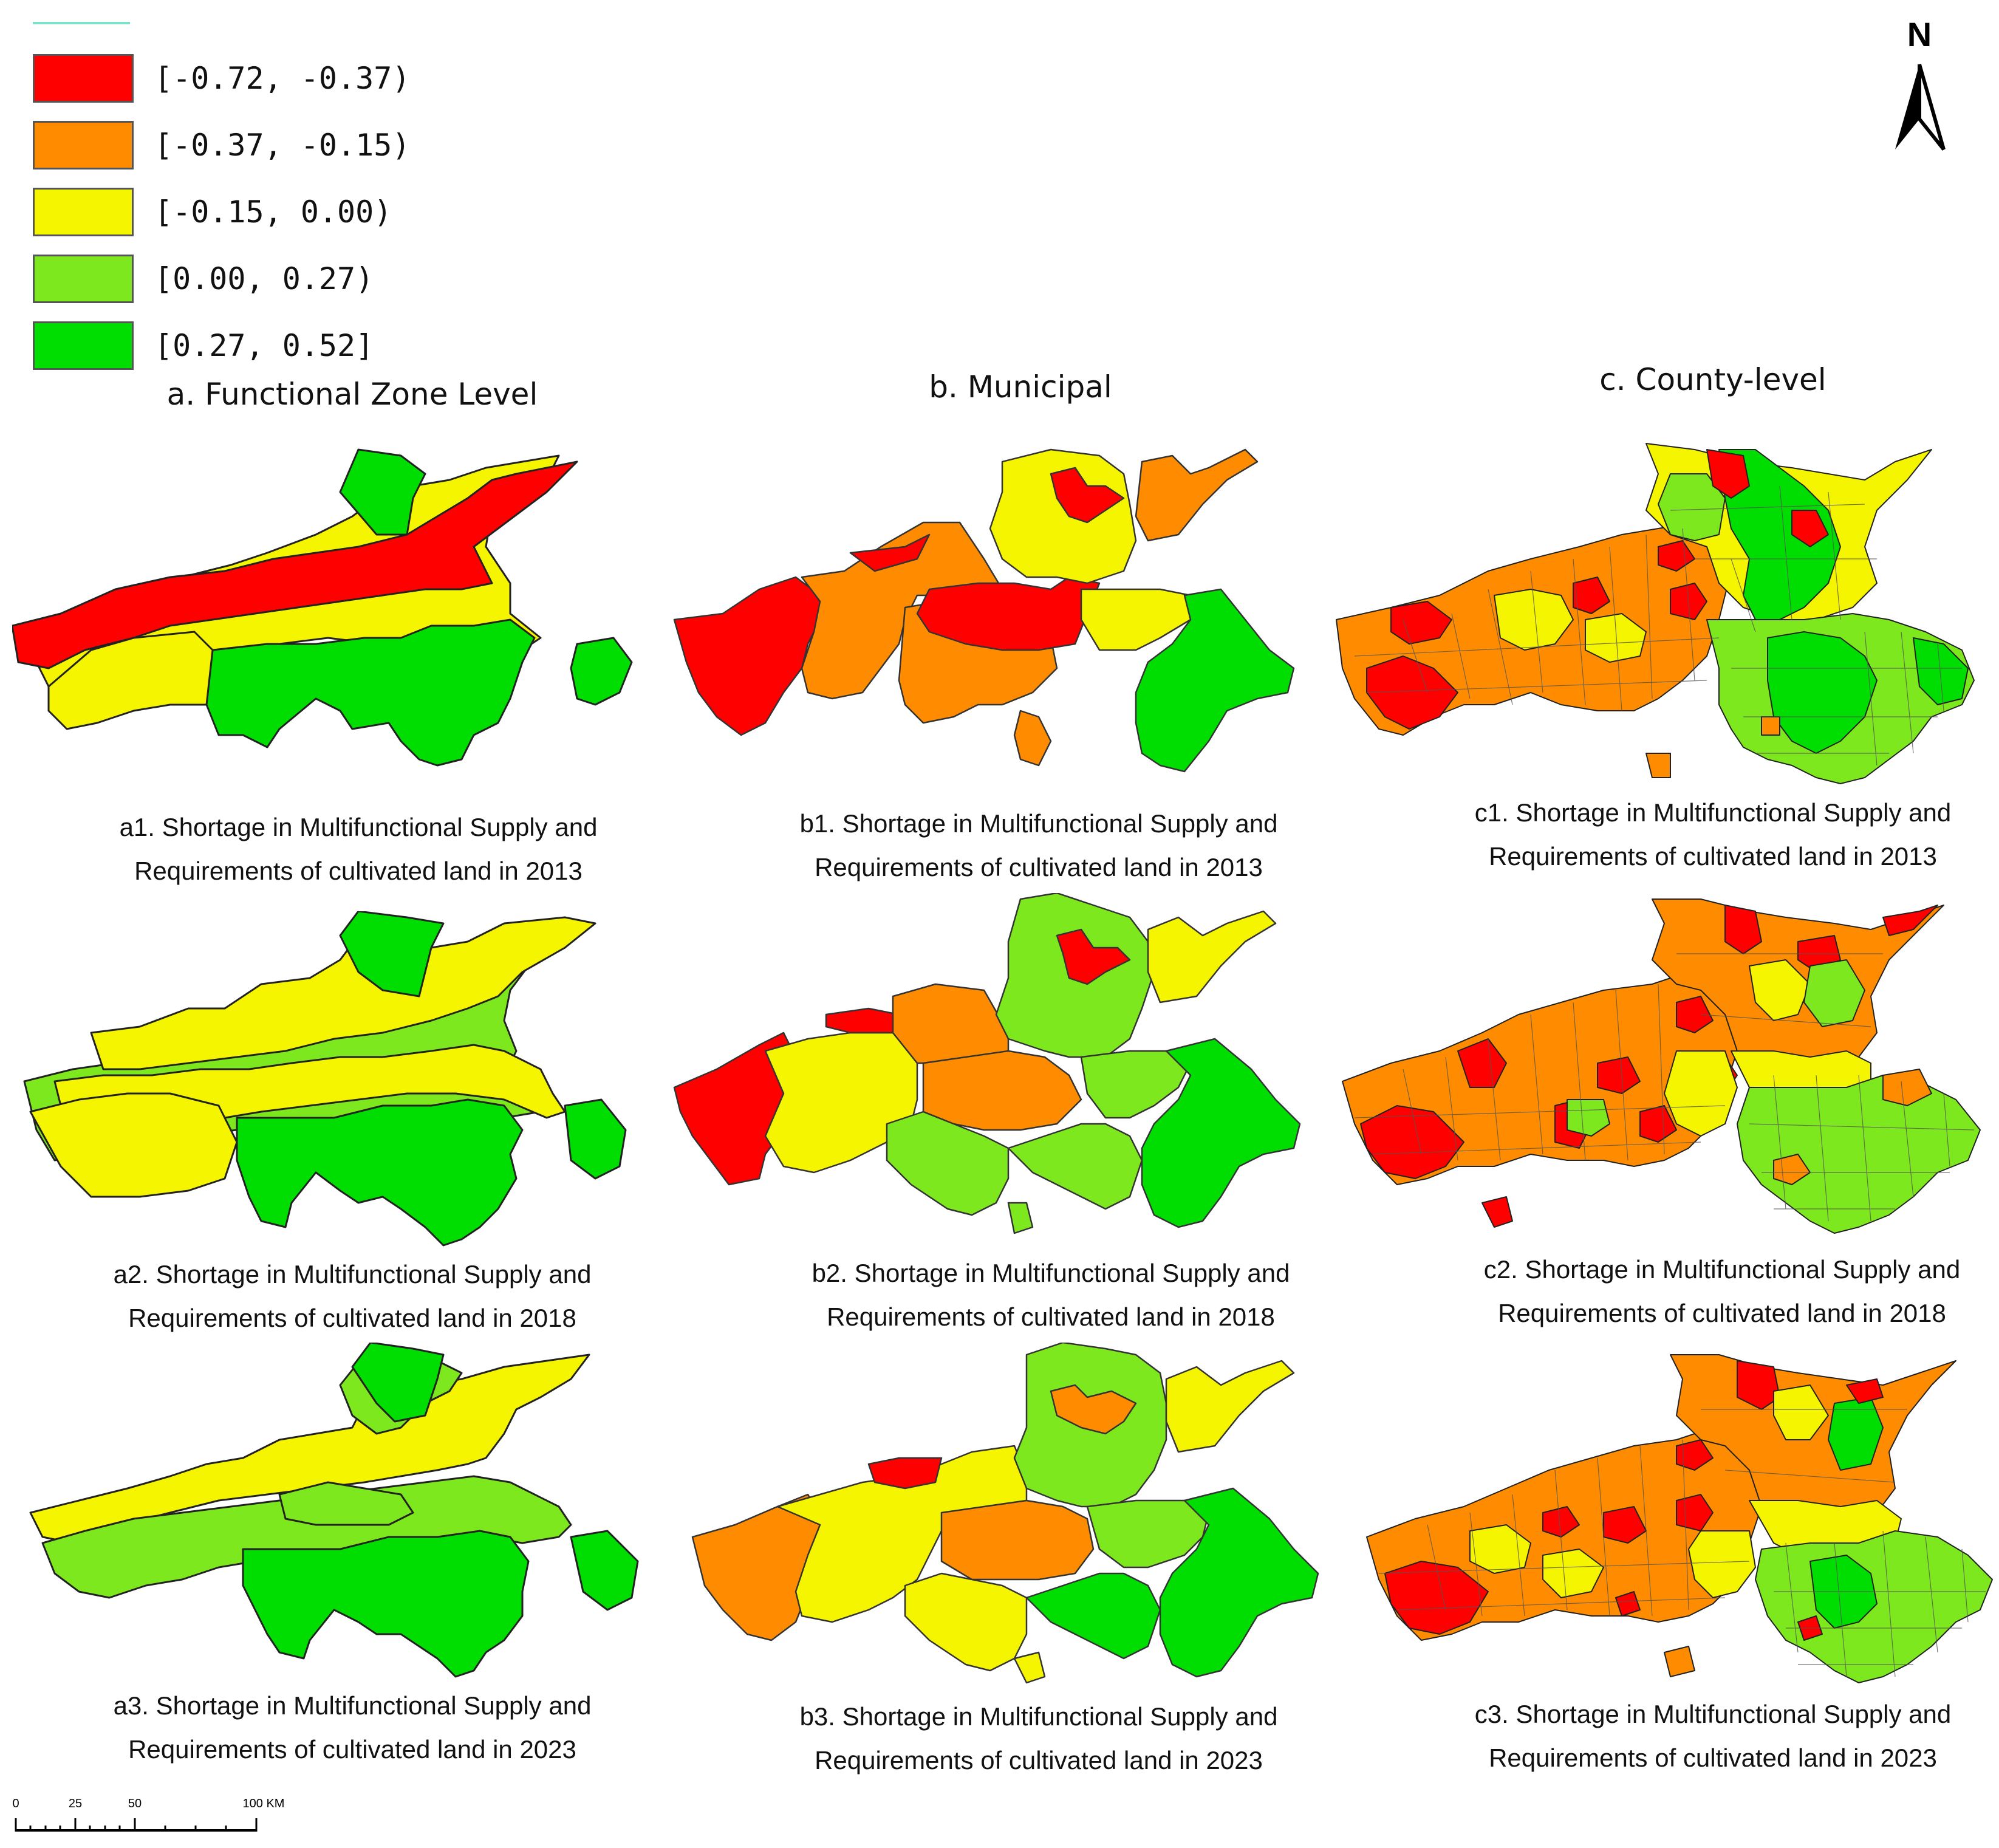  Describe the element at coordinates (993, 610) in the screenshot. I see `map-b1` at that location.